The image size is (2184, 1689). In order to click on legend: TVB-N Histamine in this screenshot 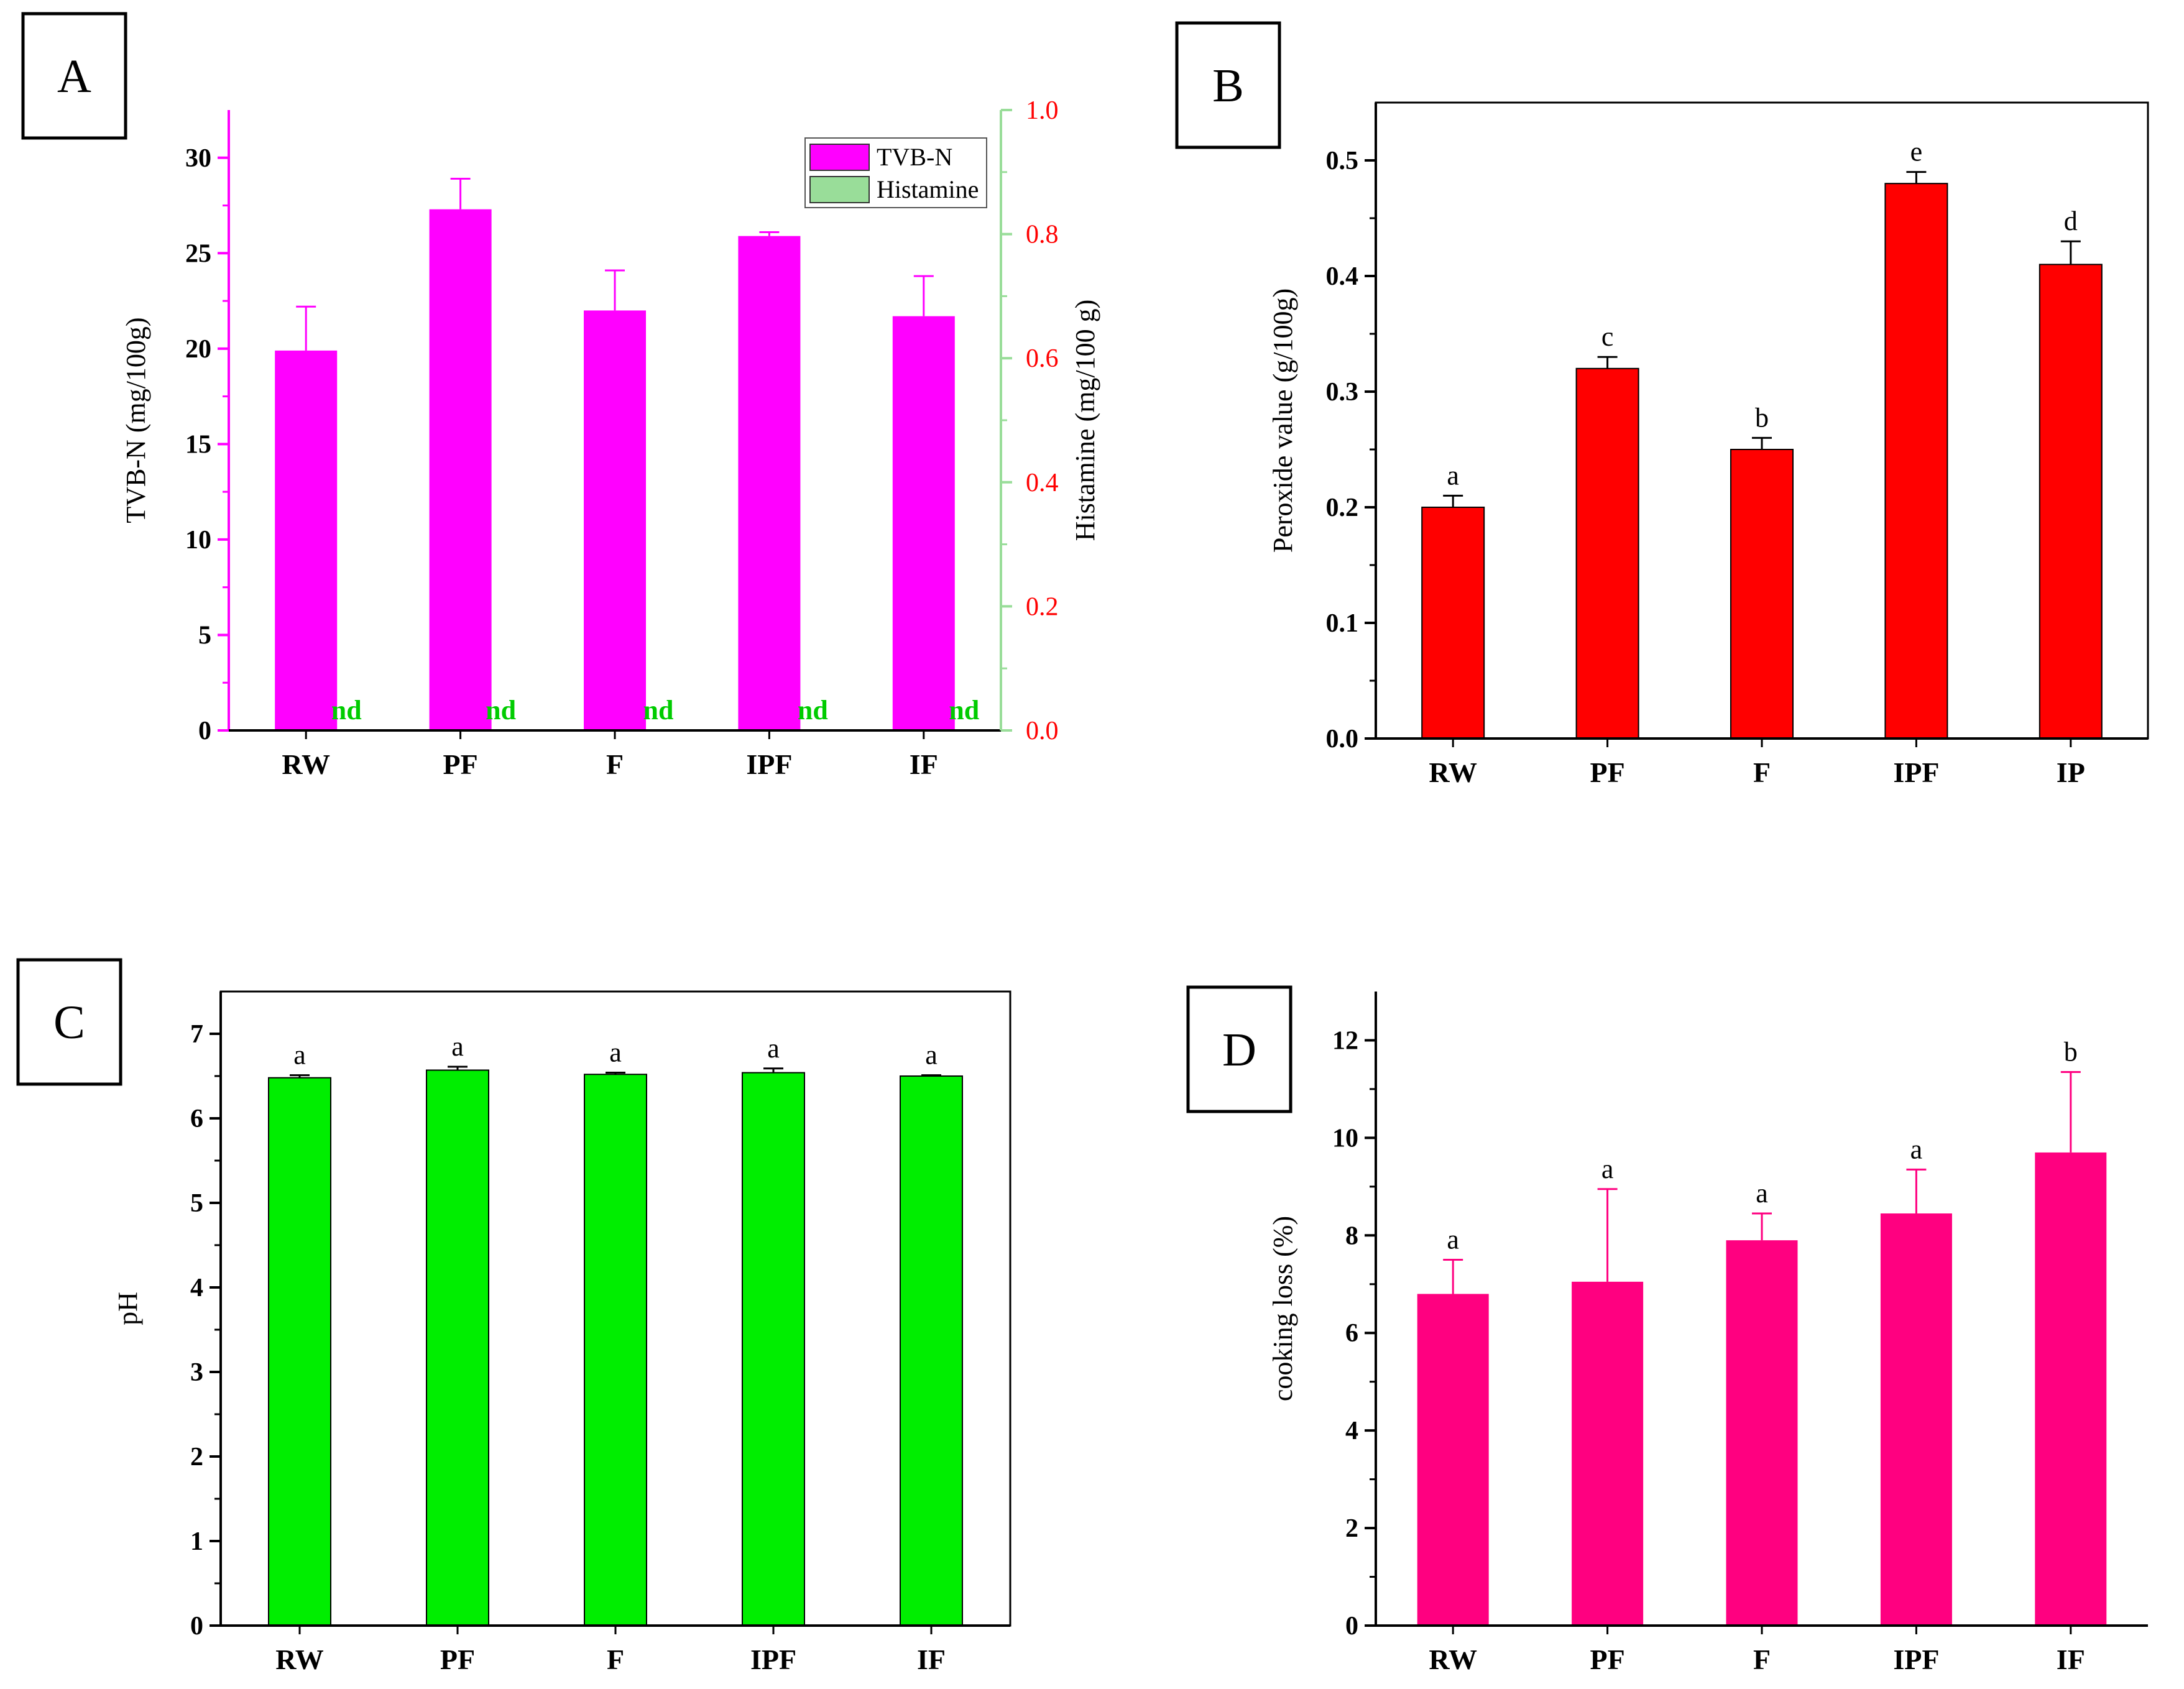, I will do `click(896, 172)`.